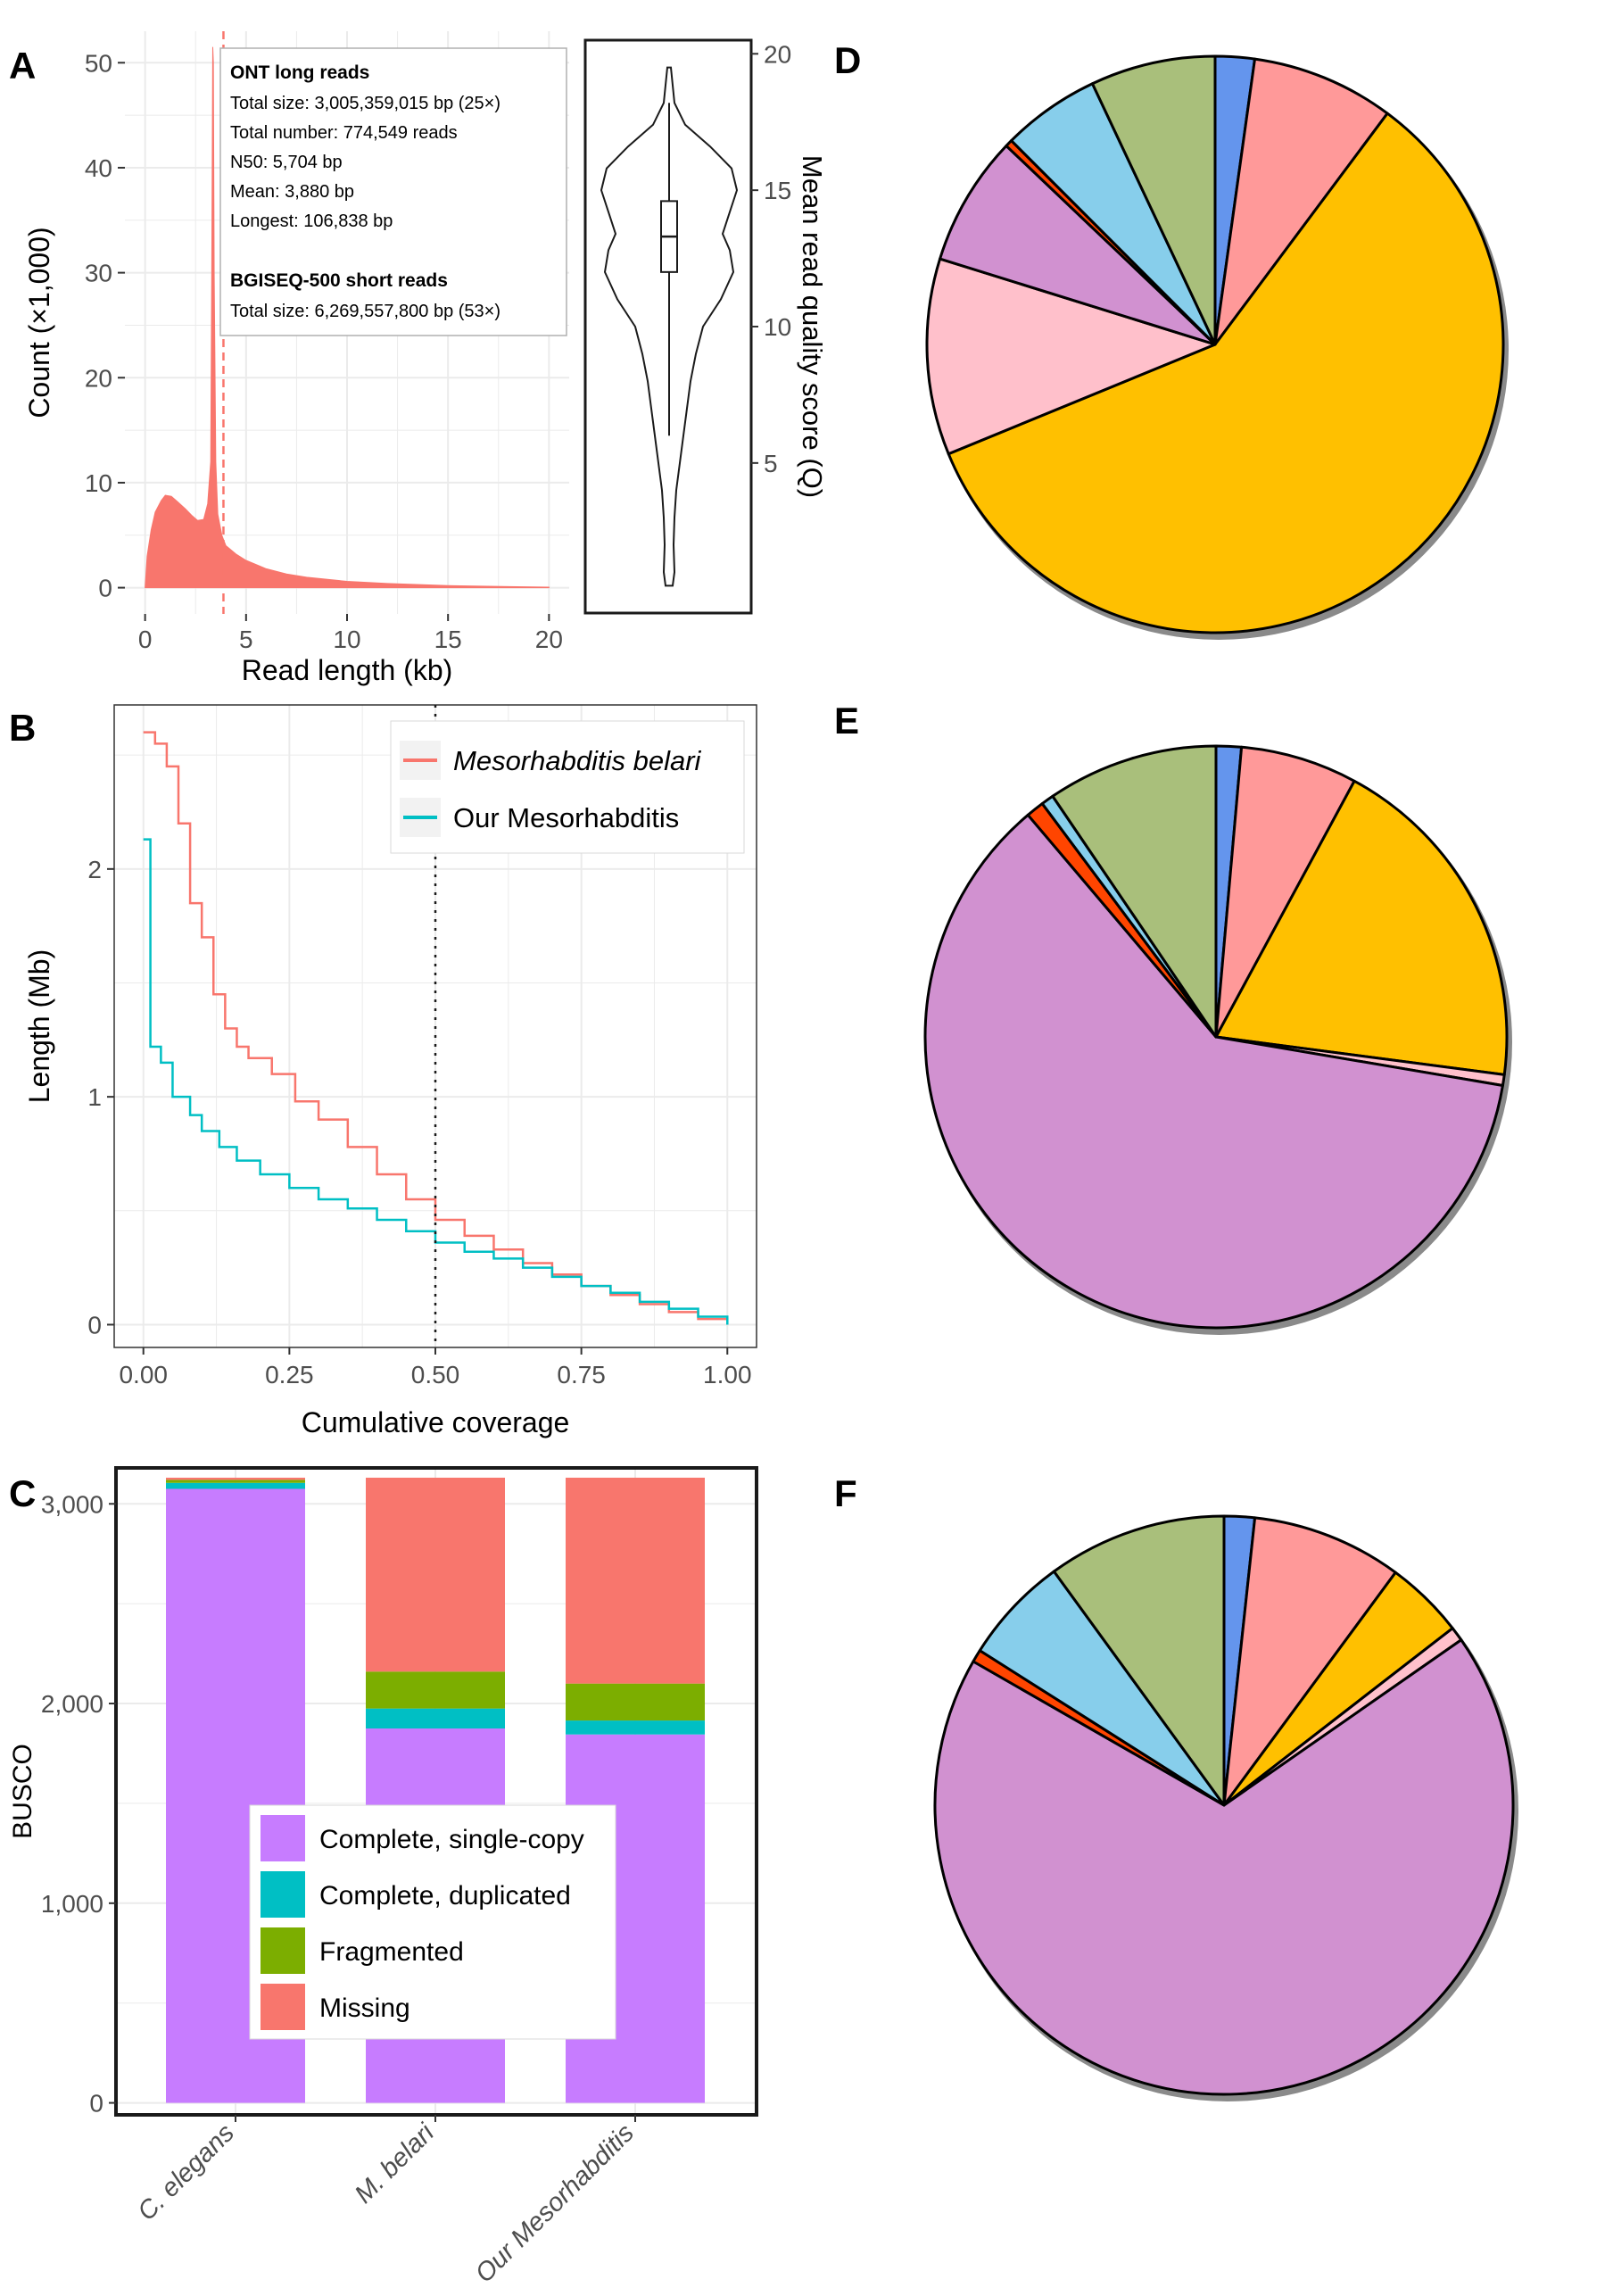  I want to click on panel-letter-e: E, so click(846, 721).